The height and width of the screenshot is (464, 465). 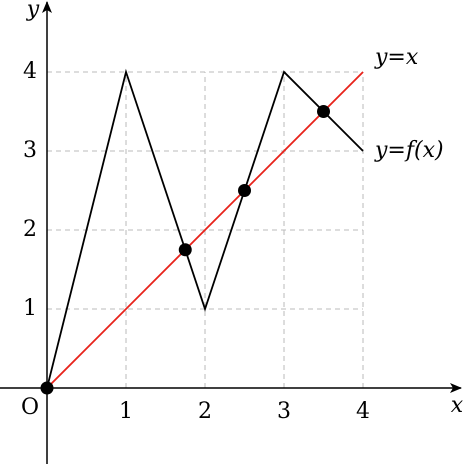 I want to click on origin-label: O, so click(x=30, y=407).